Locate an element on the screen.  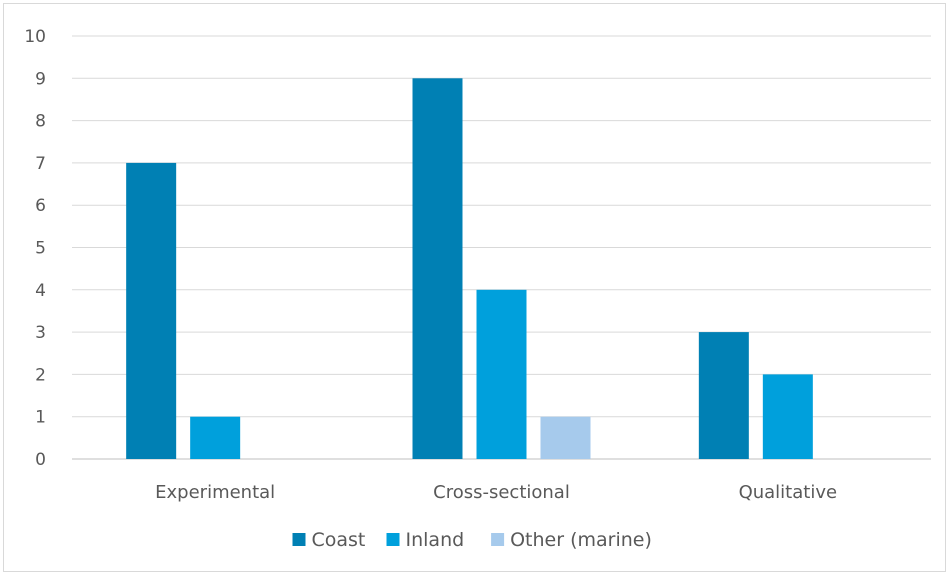
bar-coast-qualitative is located at coordinates (723, 395).